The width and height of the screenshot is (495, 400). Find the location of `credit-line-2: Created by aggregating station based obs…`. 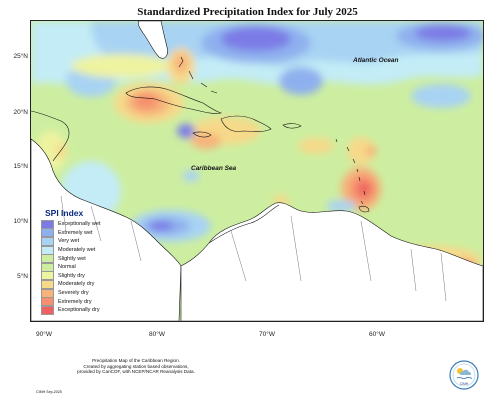

credit-line-2: Created by aggregating station based obs… is located at coordinates (136, 366).